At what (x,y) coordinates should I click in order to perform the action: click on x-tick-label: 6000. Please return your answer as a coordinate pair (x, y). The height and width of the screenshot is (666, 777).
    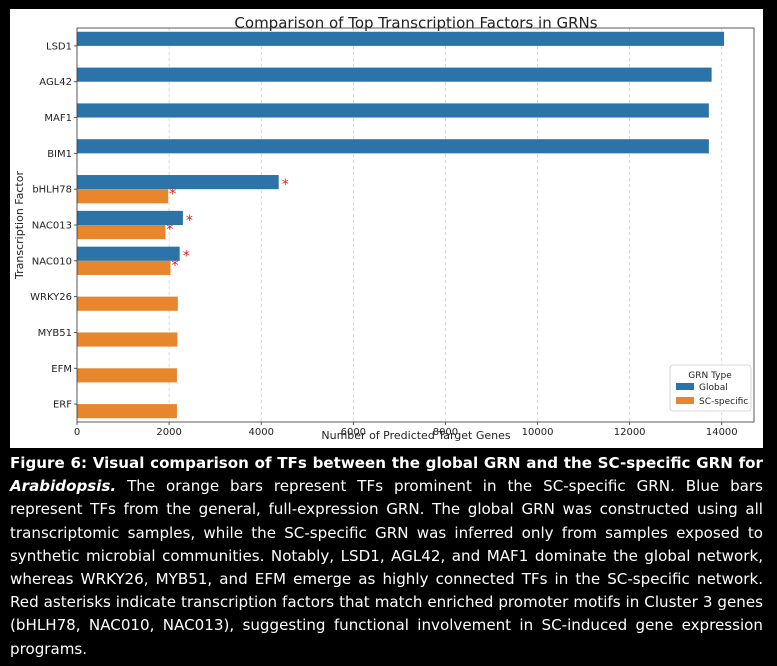
    Looking at the image, I should click on (353, 432).